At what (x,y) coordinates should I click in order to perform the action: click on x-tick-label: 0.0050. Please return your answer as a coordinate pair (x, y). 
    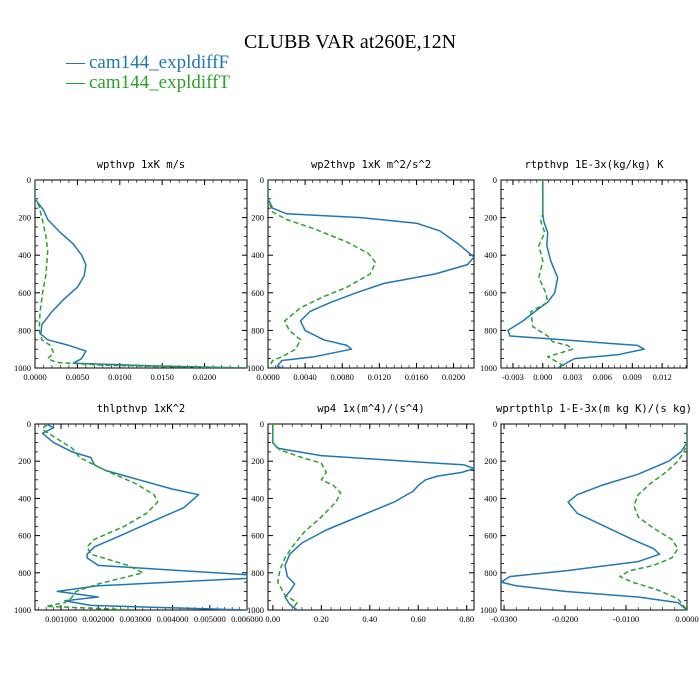
    Looking at the image, I should click on (77, 377).